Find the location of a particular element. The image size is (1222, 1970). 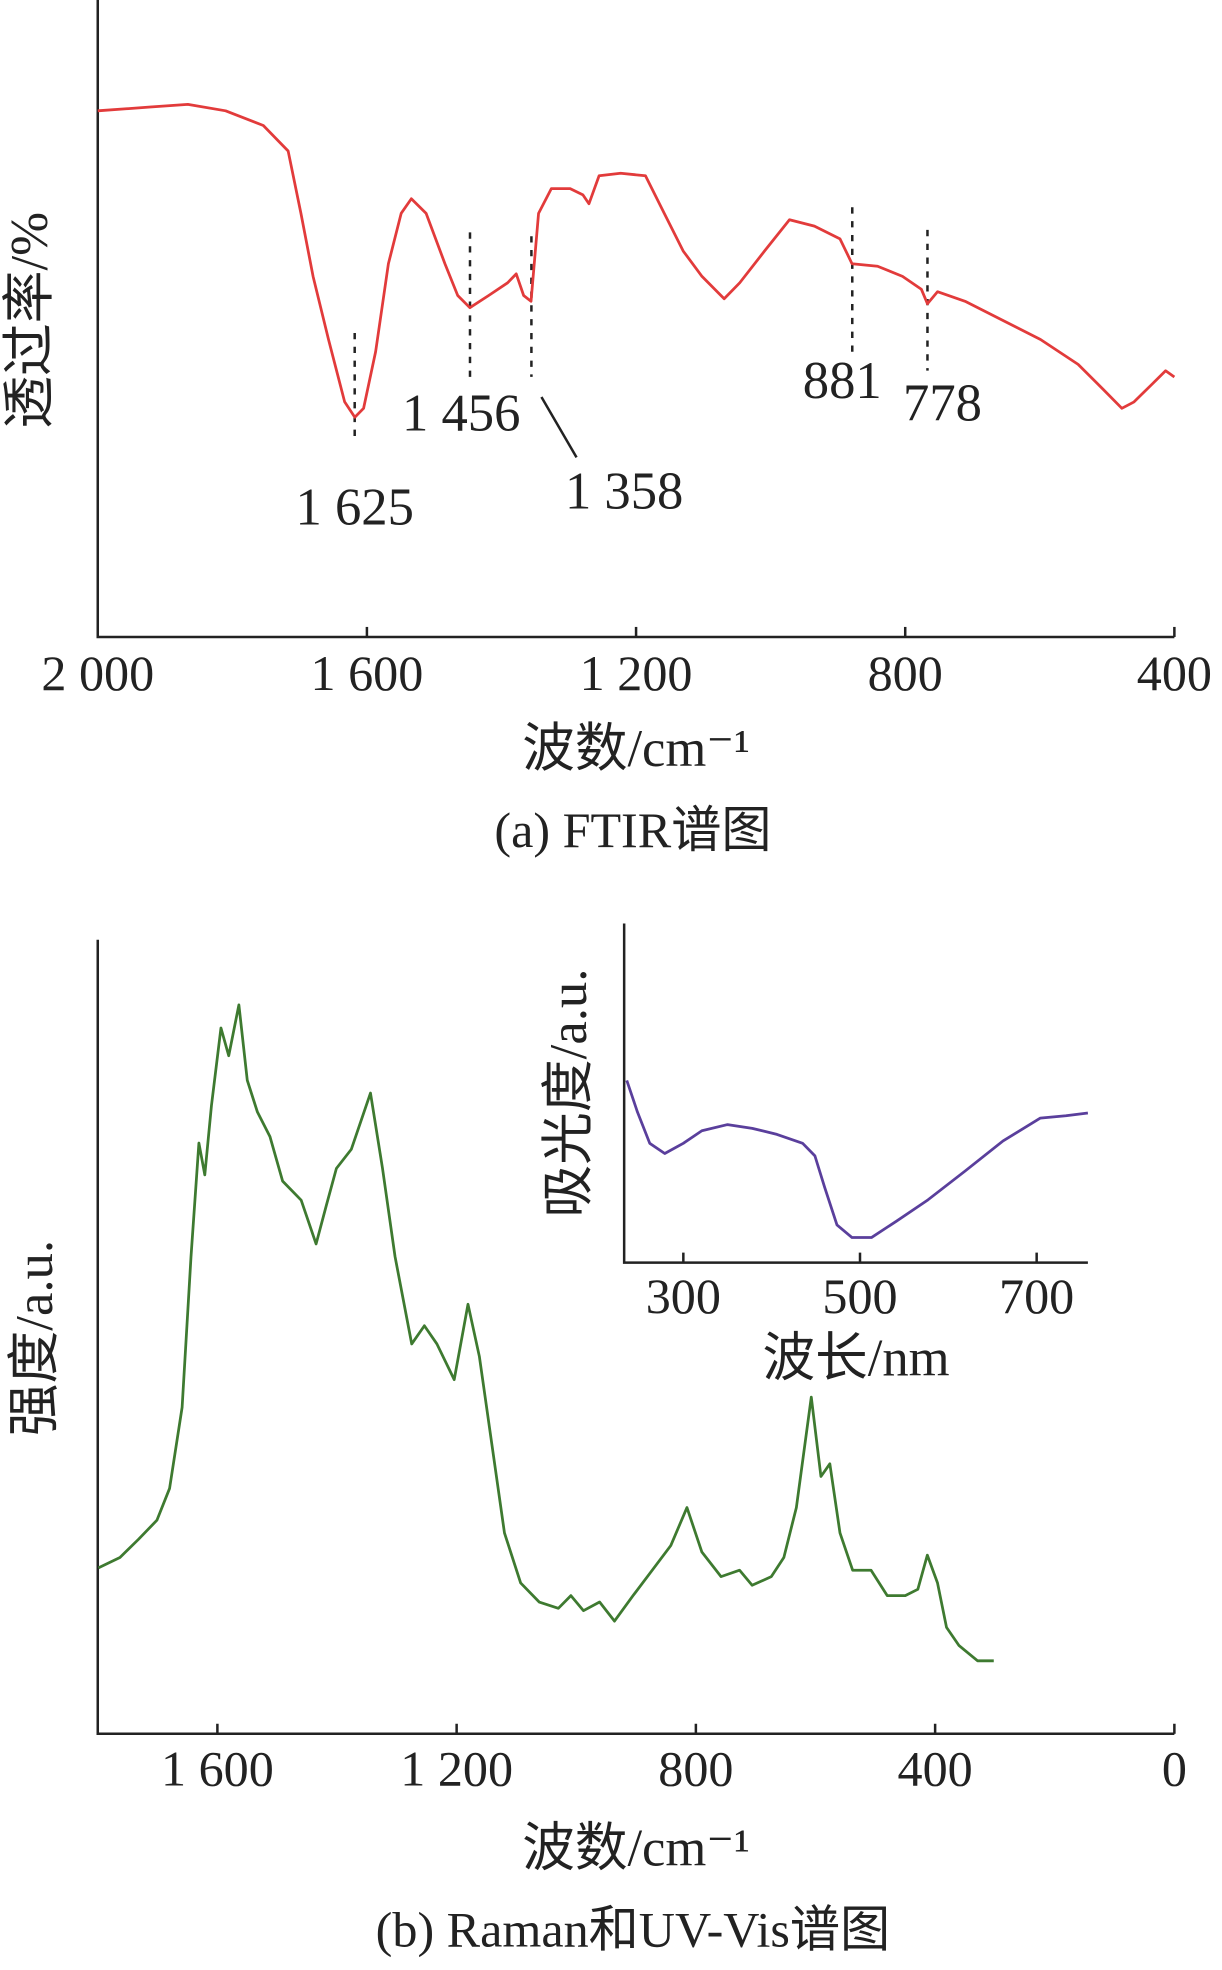

y-axis-label: 透过率/% is located at coordinates (30, 320).